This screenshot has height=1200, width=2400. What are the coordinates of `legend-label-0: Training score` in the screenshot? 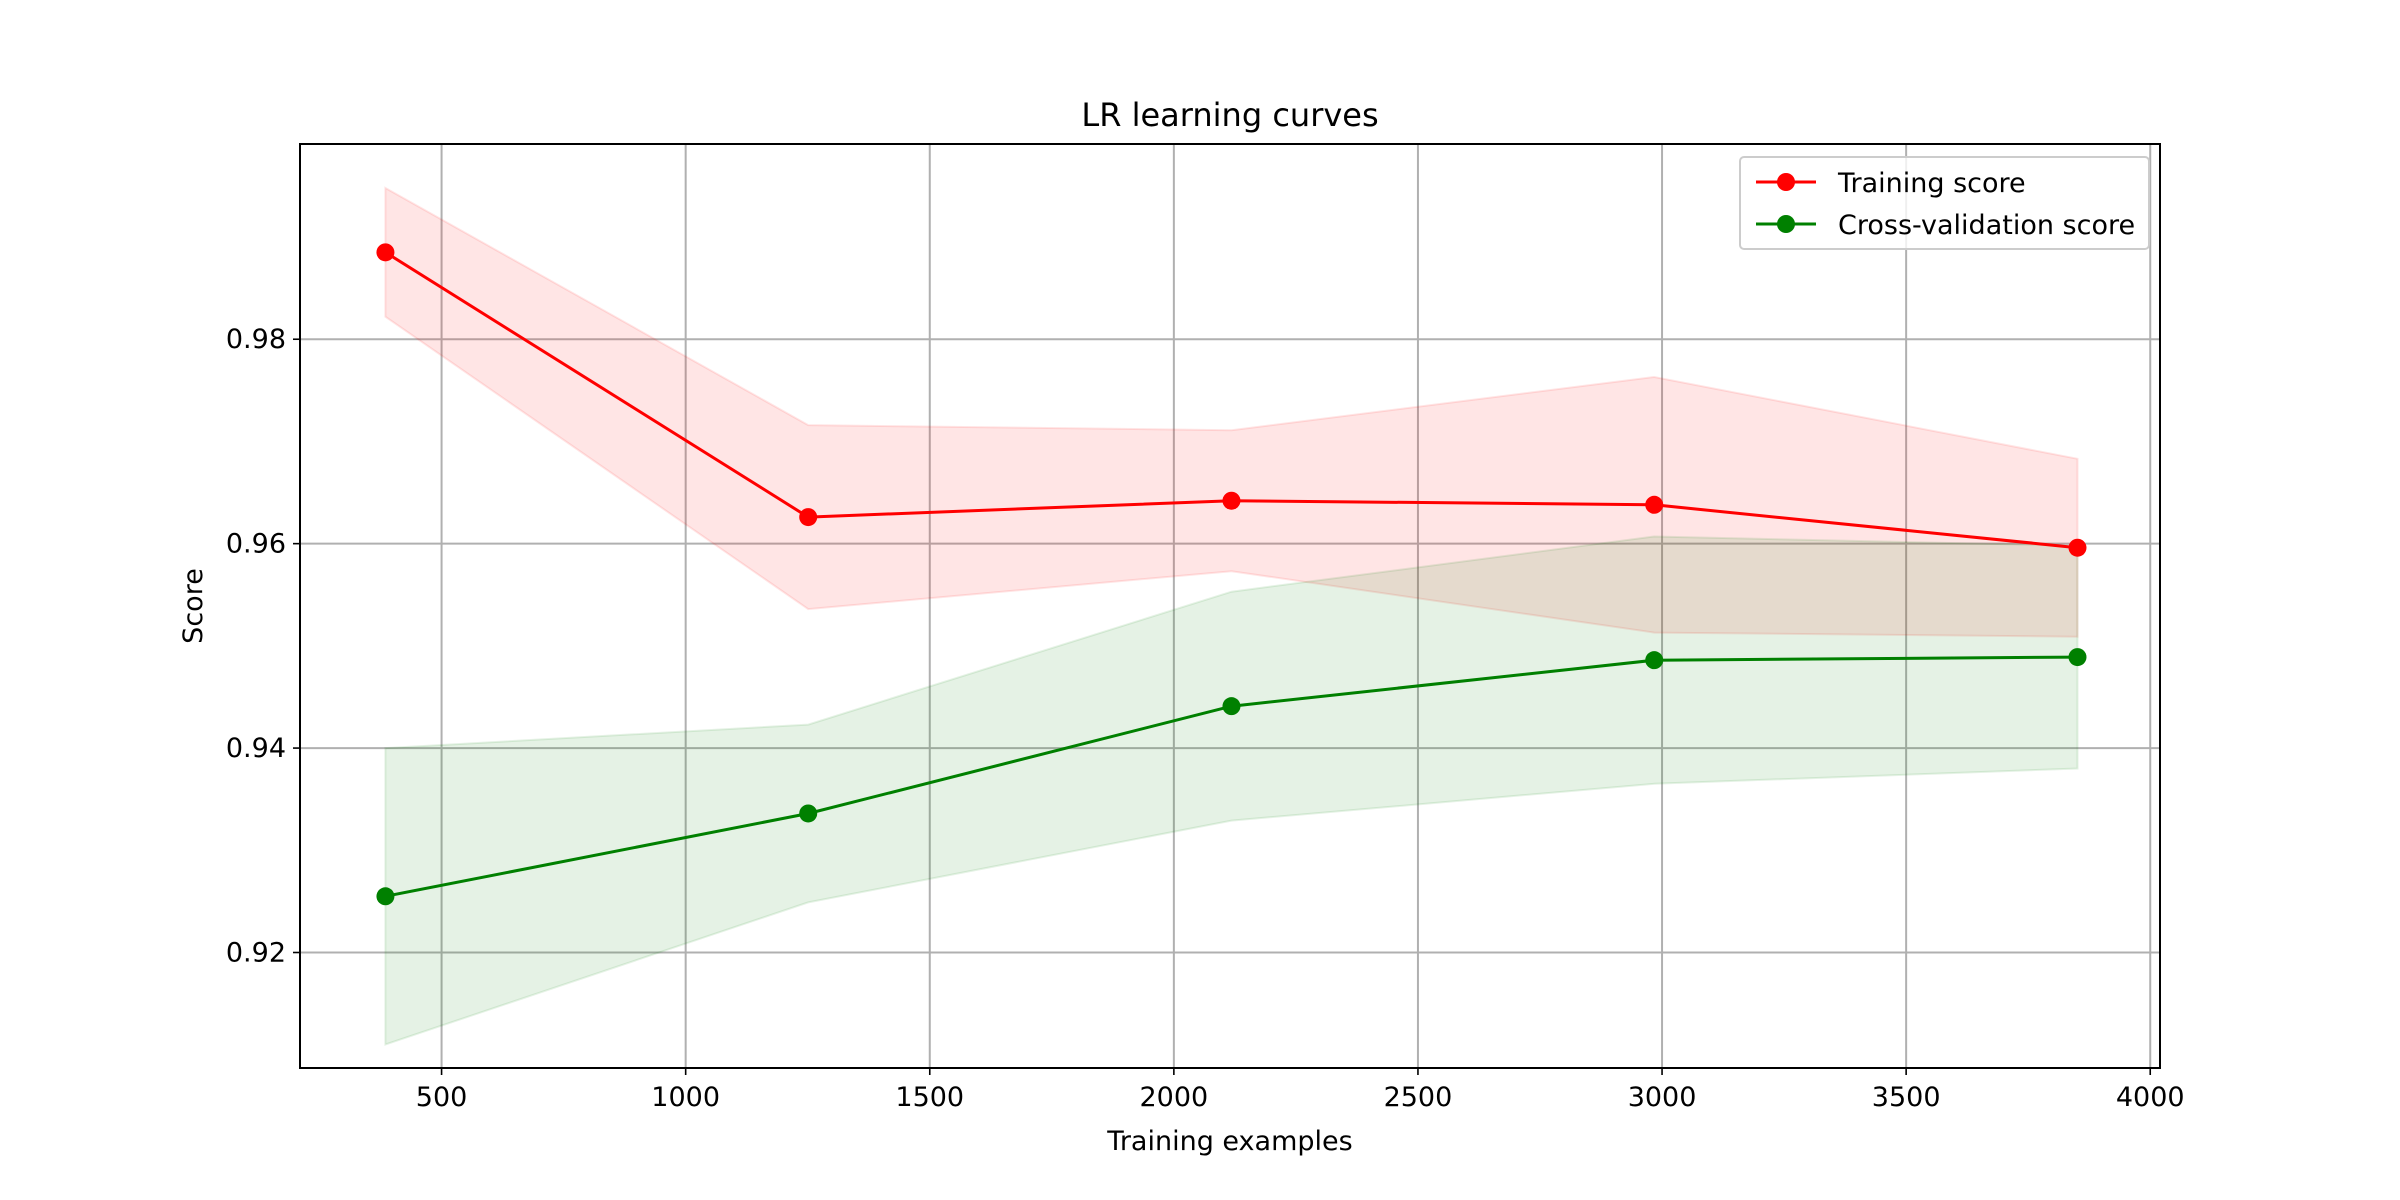 It's located at (1931, 183).